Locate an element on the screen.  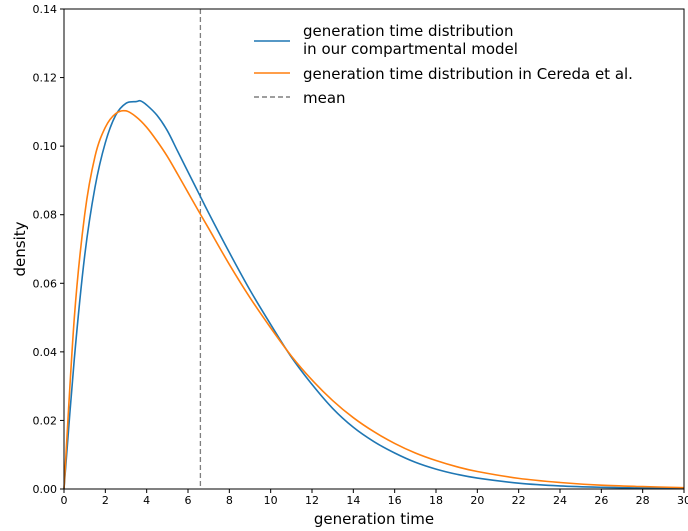
x-tick-label: 2 is located at coordinates (105, 500).